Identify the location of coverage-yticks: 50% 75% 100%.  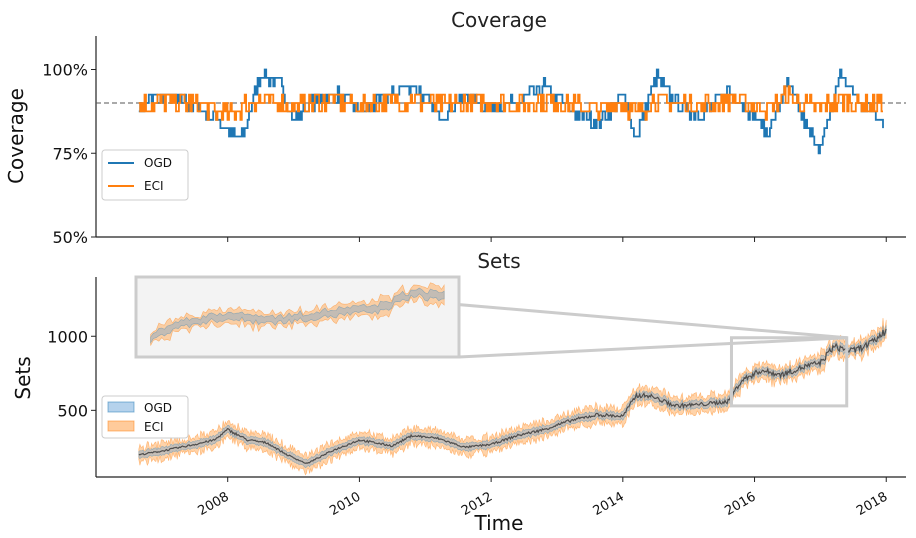
(69, 154).